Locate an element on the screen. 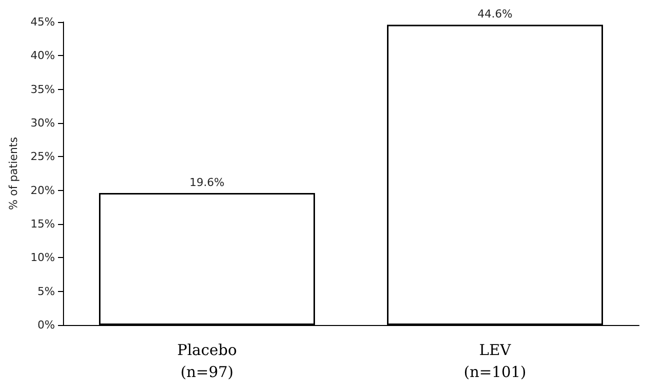  y-tick-label: 40% is located at coordinates (42, 55).